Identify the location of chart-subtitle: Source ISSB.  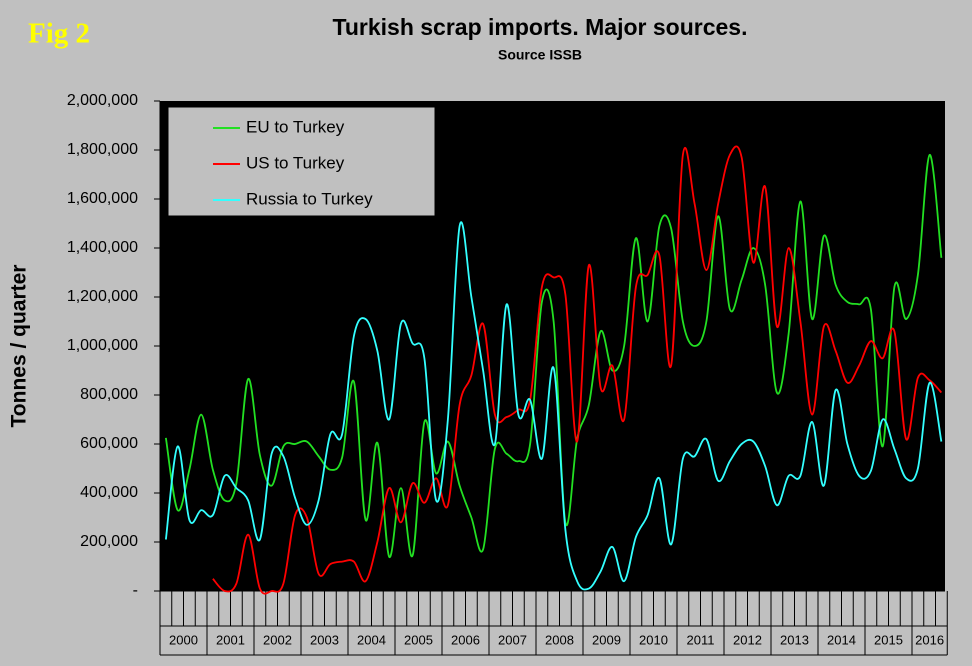
(540, 55).